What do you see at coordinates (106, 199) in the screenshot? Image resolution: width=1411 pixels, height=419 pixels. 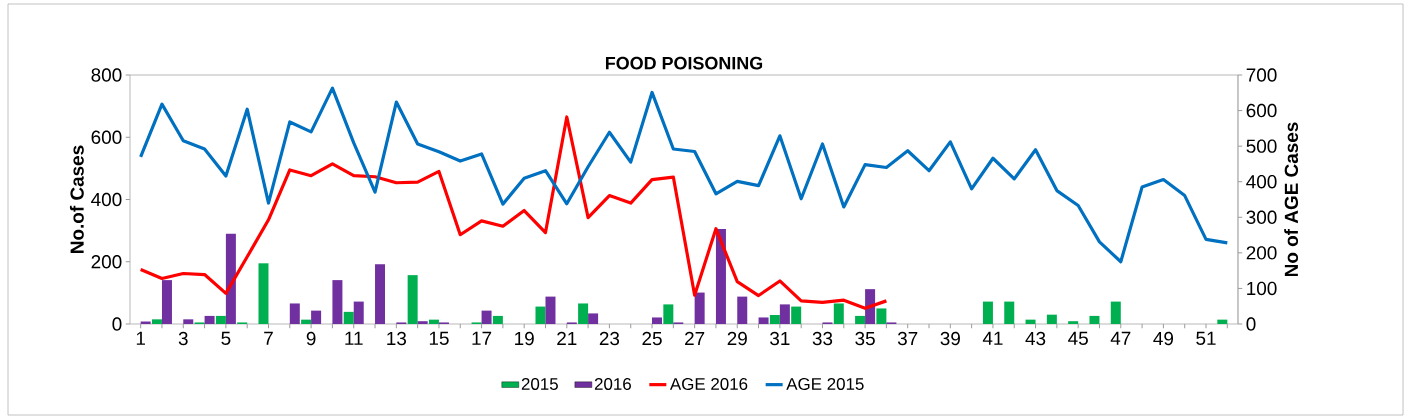 I see `y-tick-label: 400` at bounding box center [106, 199].